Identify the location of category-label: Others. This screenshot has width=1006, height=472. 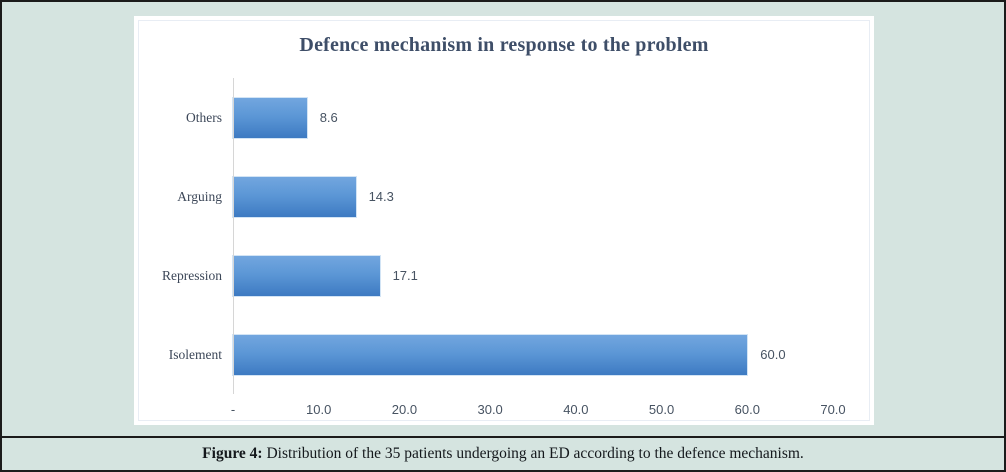
(204, 117).